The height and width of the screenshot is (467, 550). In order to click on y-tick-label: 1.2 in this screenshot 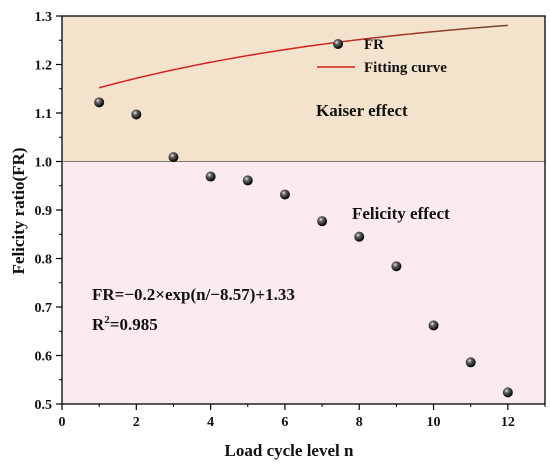, I will do `click(44, 66)`.